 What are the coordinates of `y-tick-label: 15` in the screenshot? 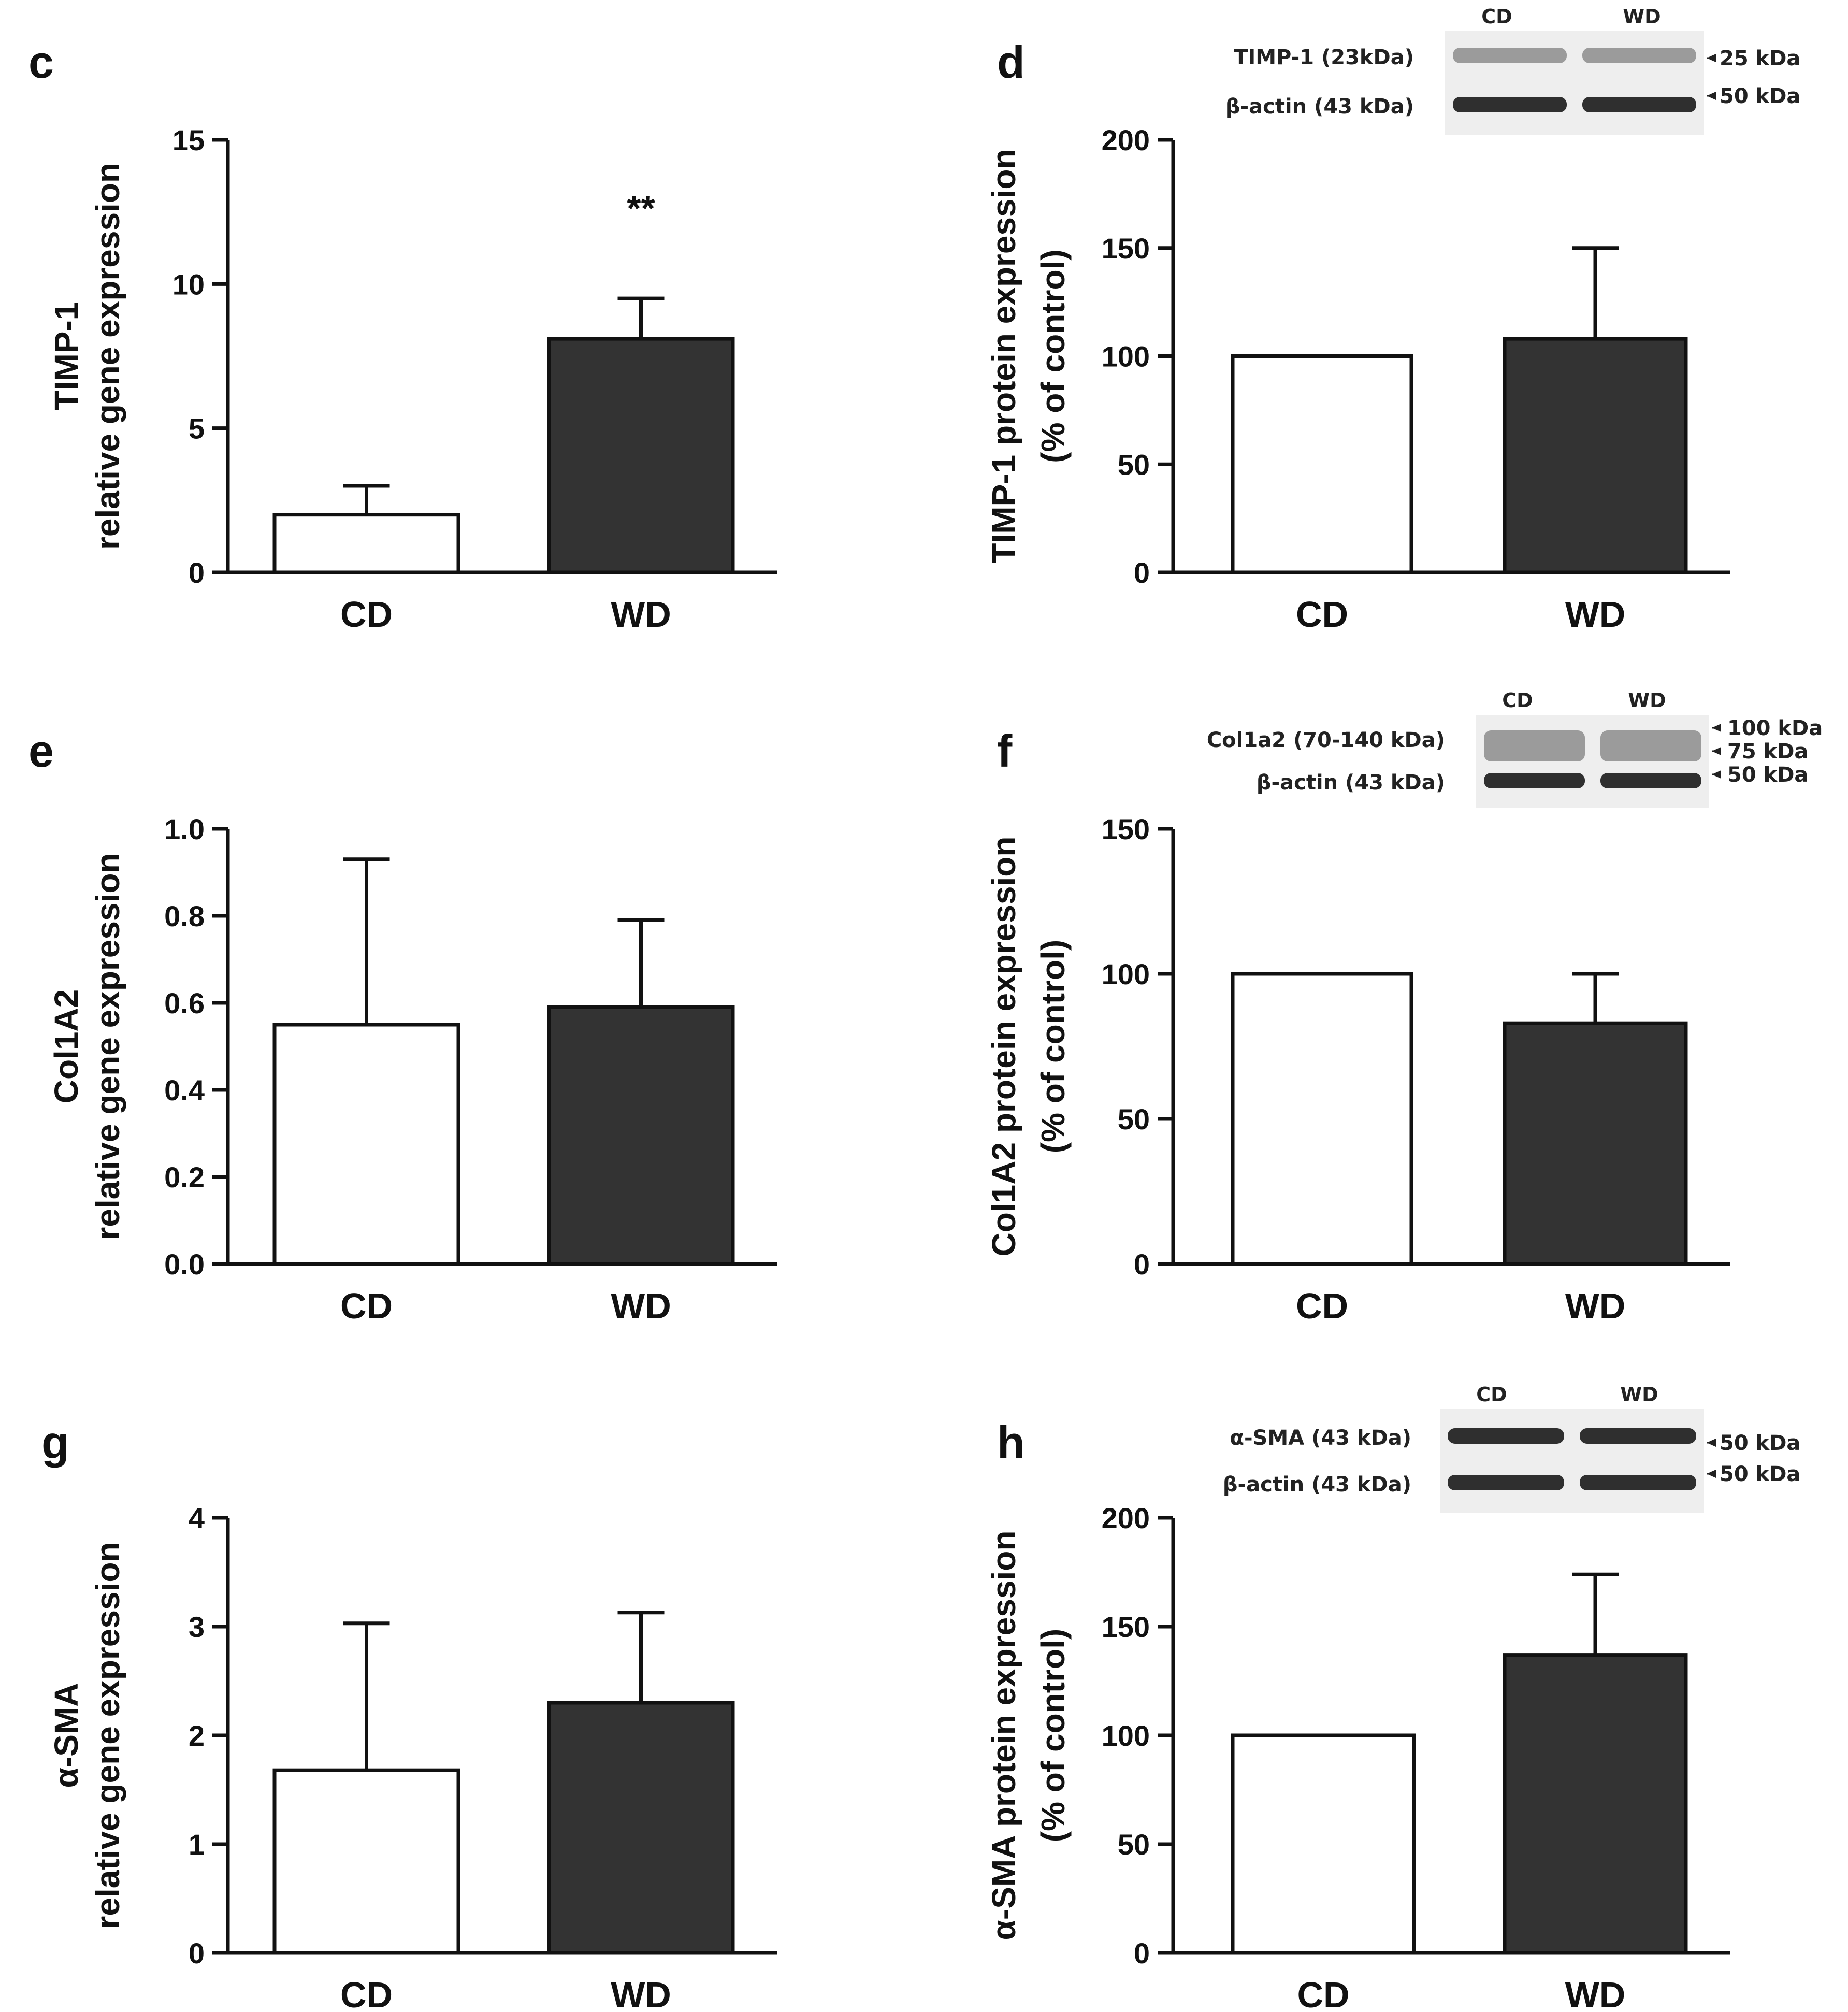 It's located at (189, 140).